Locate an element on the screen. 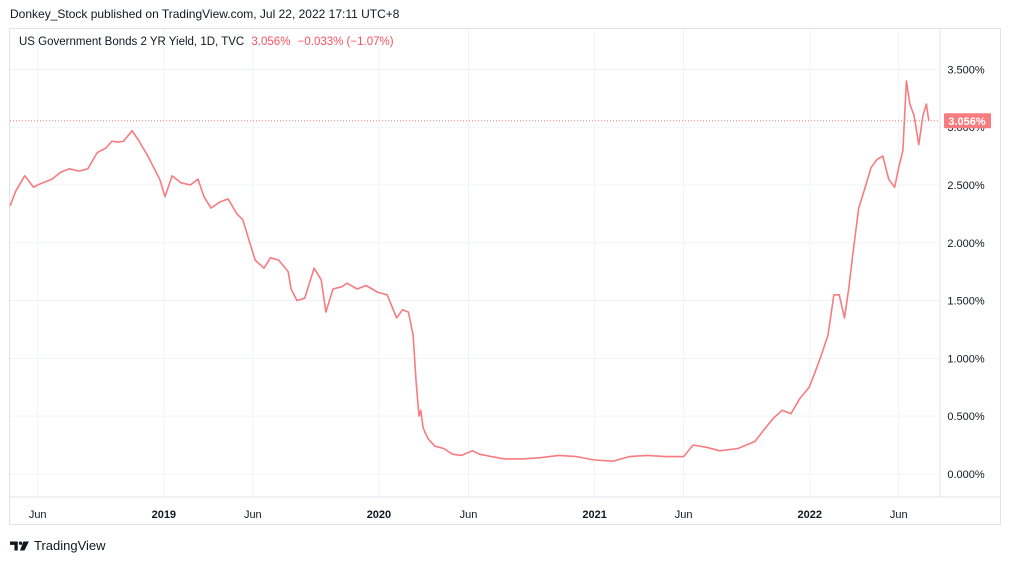  y-tick-label: 2.000% is located at coordinates (966, 244).